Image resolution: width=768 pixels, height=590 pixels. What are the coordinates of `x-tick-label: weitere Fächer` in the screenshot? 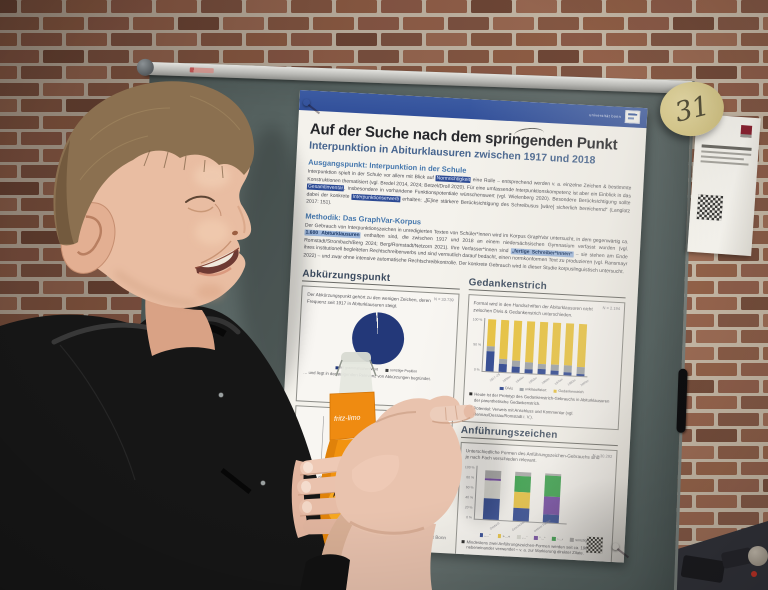 It's located at (542, 525).